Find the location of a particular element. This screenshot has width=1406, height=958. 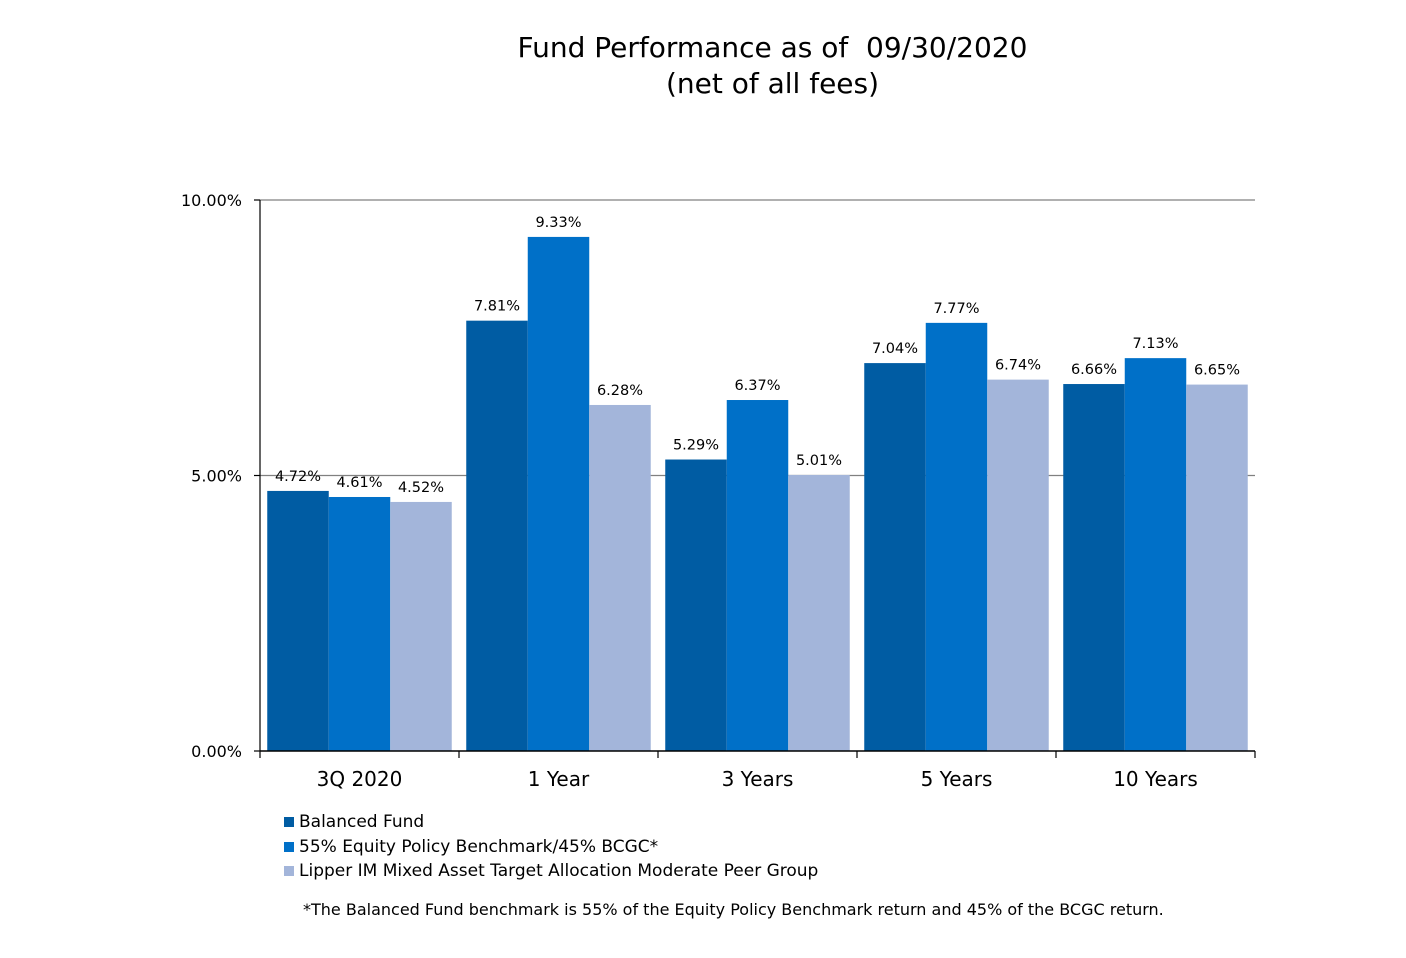

x-tick-label: 3Q 2020 is located at coordinates (360, 779).